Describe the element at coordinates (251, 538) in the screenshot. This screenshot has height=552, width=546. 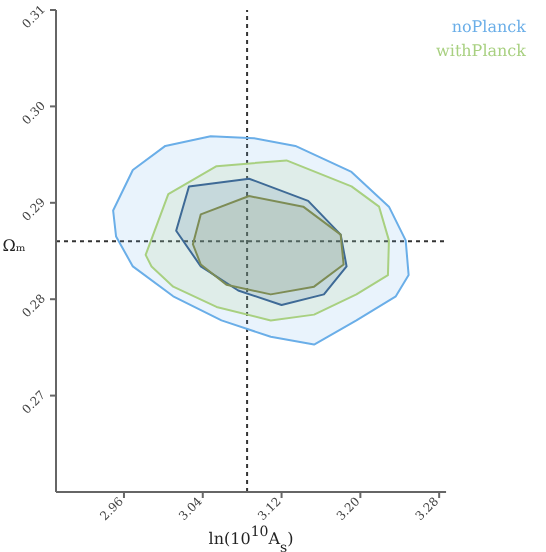
I see `x-axis-title: ln(10$^{10}$A$_{s}$)` at that location.